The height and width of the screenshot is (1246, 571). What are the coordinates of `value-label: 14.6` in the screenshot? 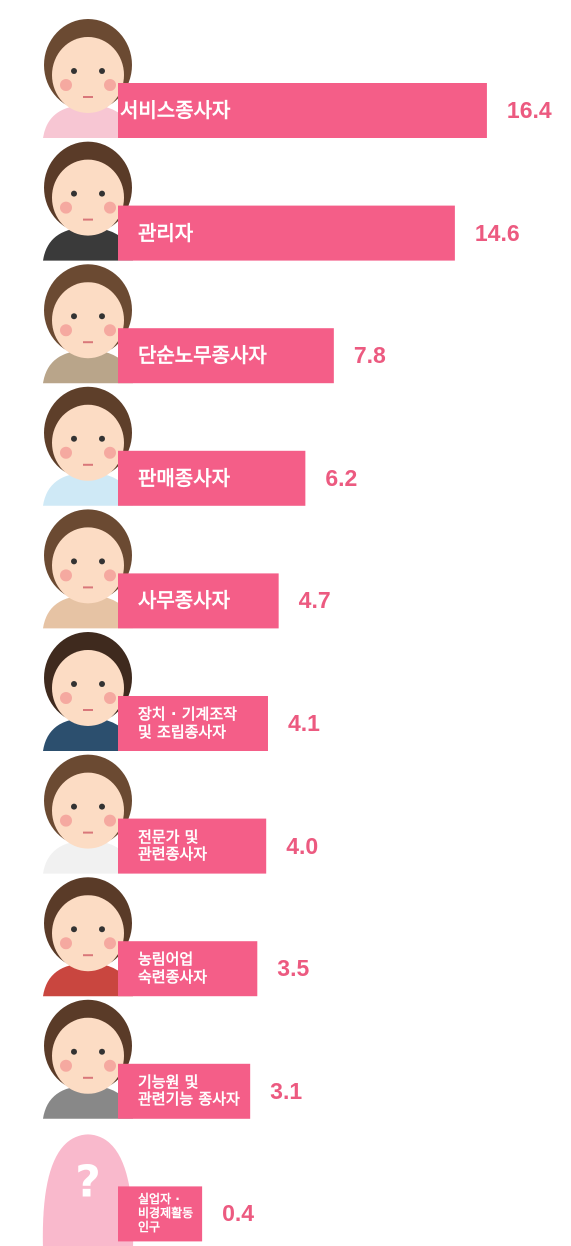 It's located at (497, 232).